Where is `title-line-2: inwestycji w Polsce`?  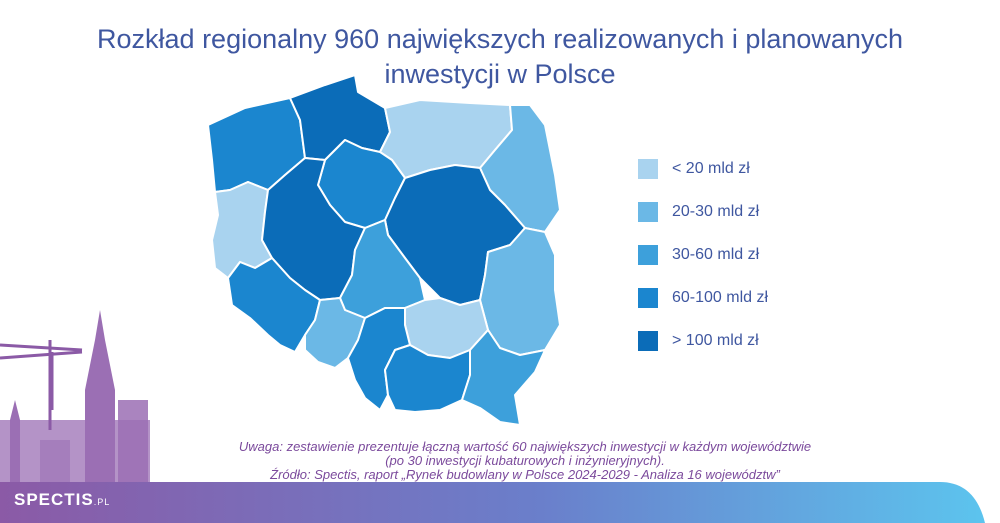
title-line-2: inwestycji w Polsce is located at coordinates (500, 74).